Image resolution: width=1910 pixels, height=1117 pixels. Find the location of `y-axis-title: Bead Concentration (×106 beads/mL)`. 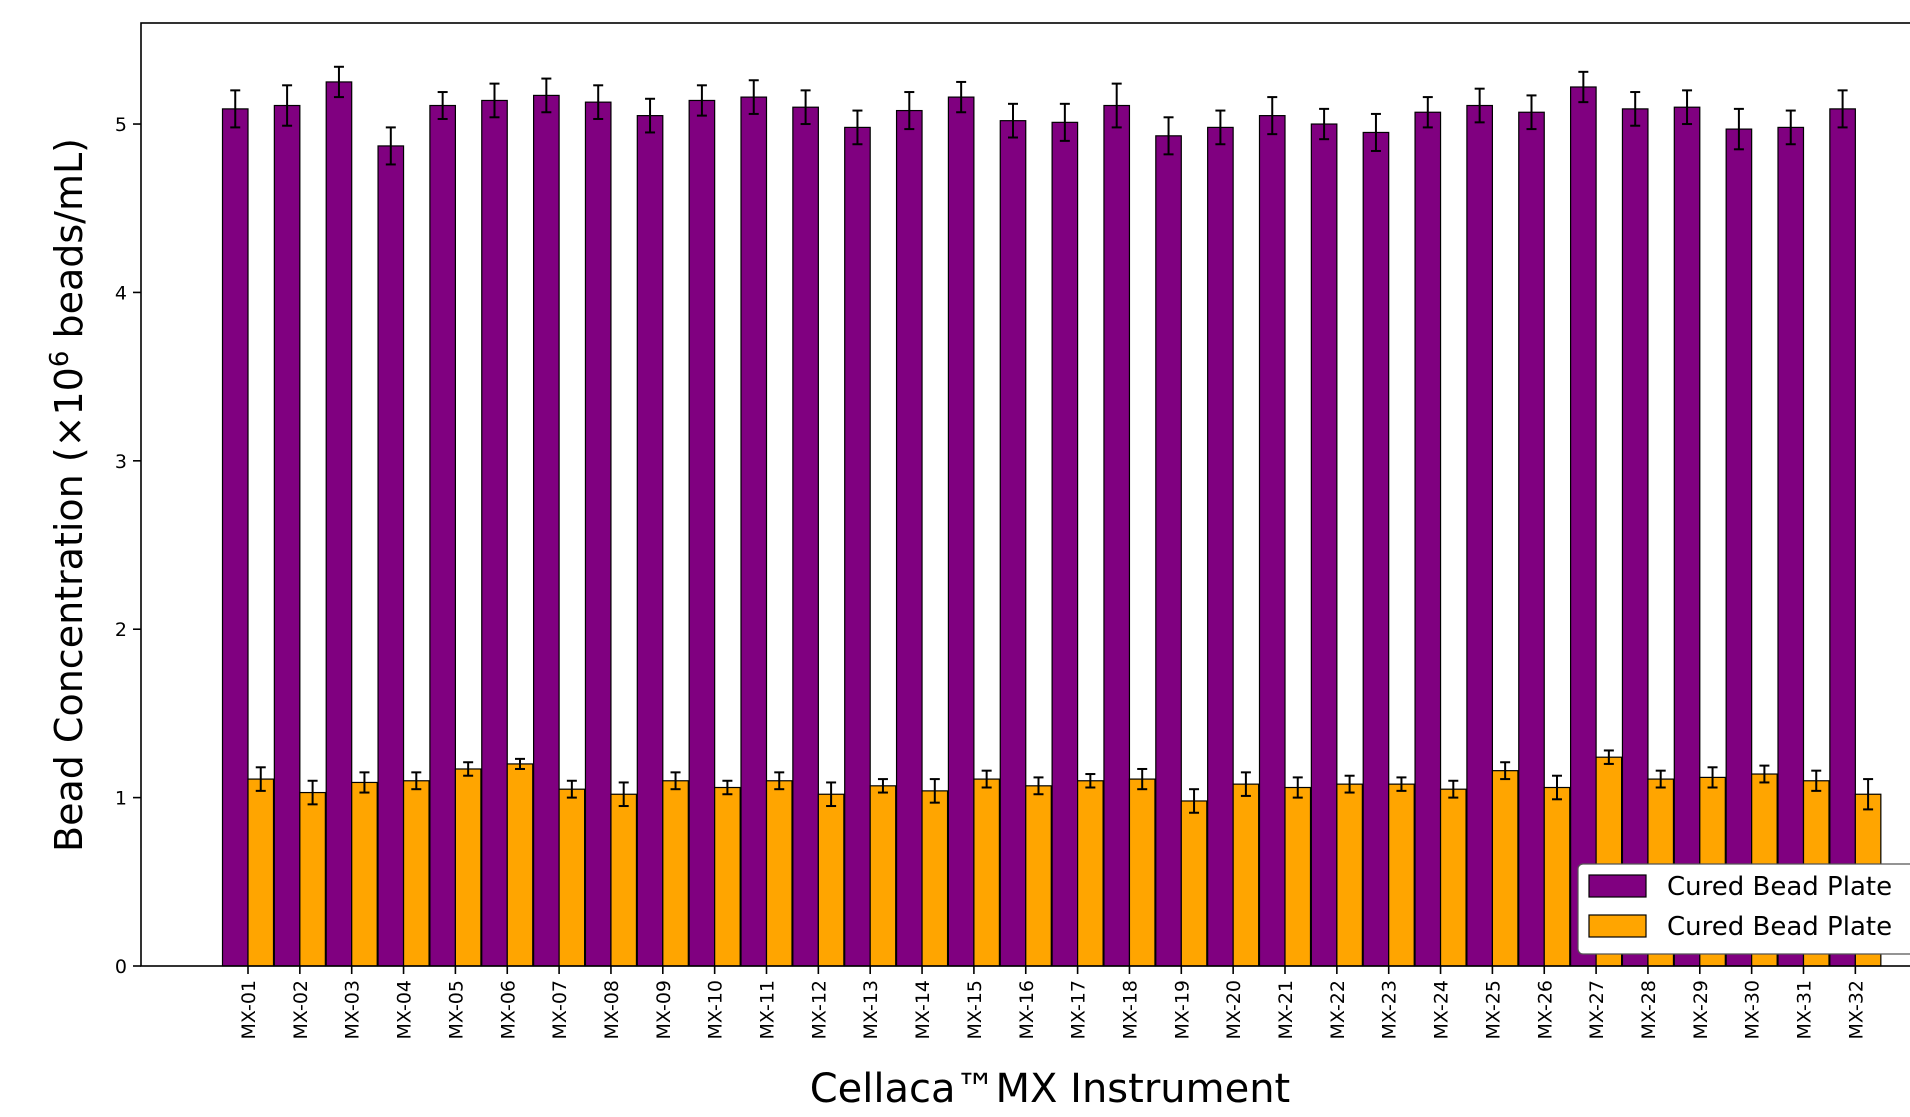

y-axis-title: Bead Concentration (×106 beads/mL) is located at coordinates (68, 495).